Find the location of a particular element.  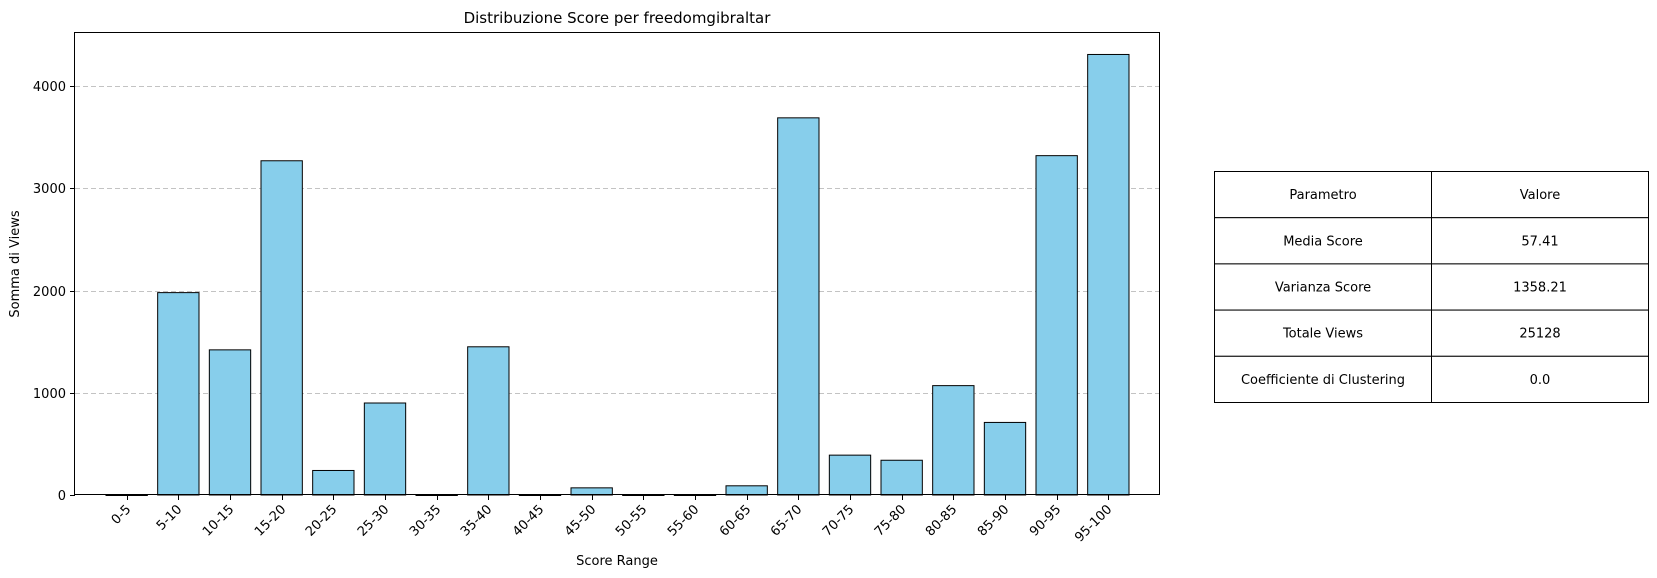

x-tick-label: 75-80 is located at coordinates (890, 520).